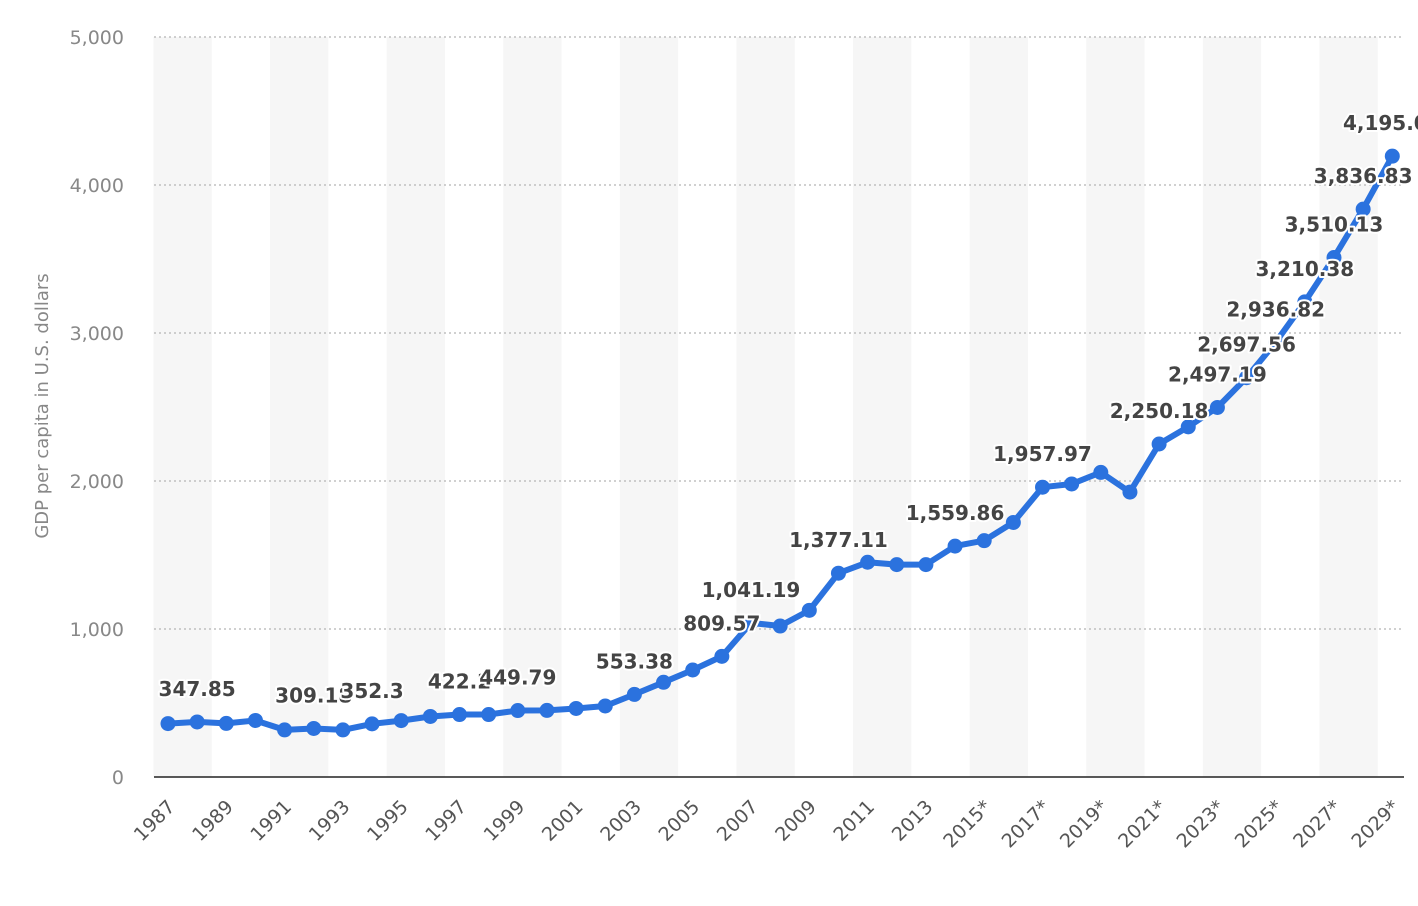 Image resolution: width=1418 pixels, height=906 pixels. I want to click on data-label: 1,957.97, so click(1042, 454).